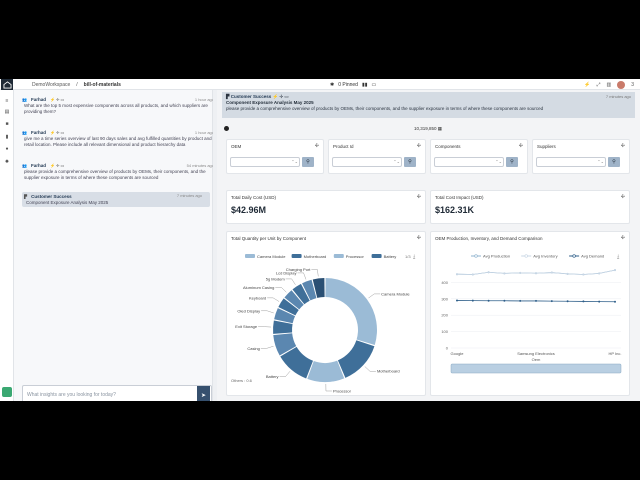 The height and width of the screenshot is (480, 640). I want to click on chart-title: Total Quantity per Unit by Component, so click(269, 238).